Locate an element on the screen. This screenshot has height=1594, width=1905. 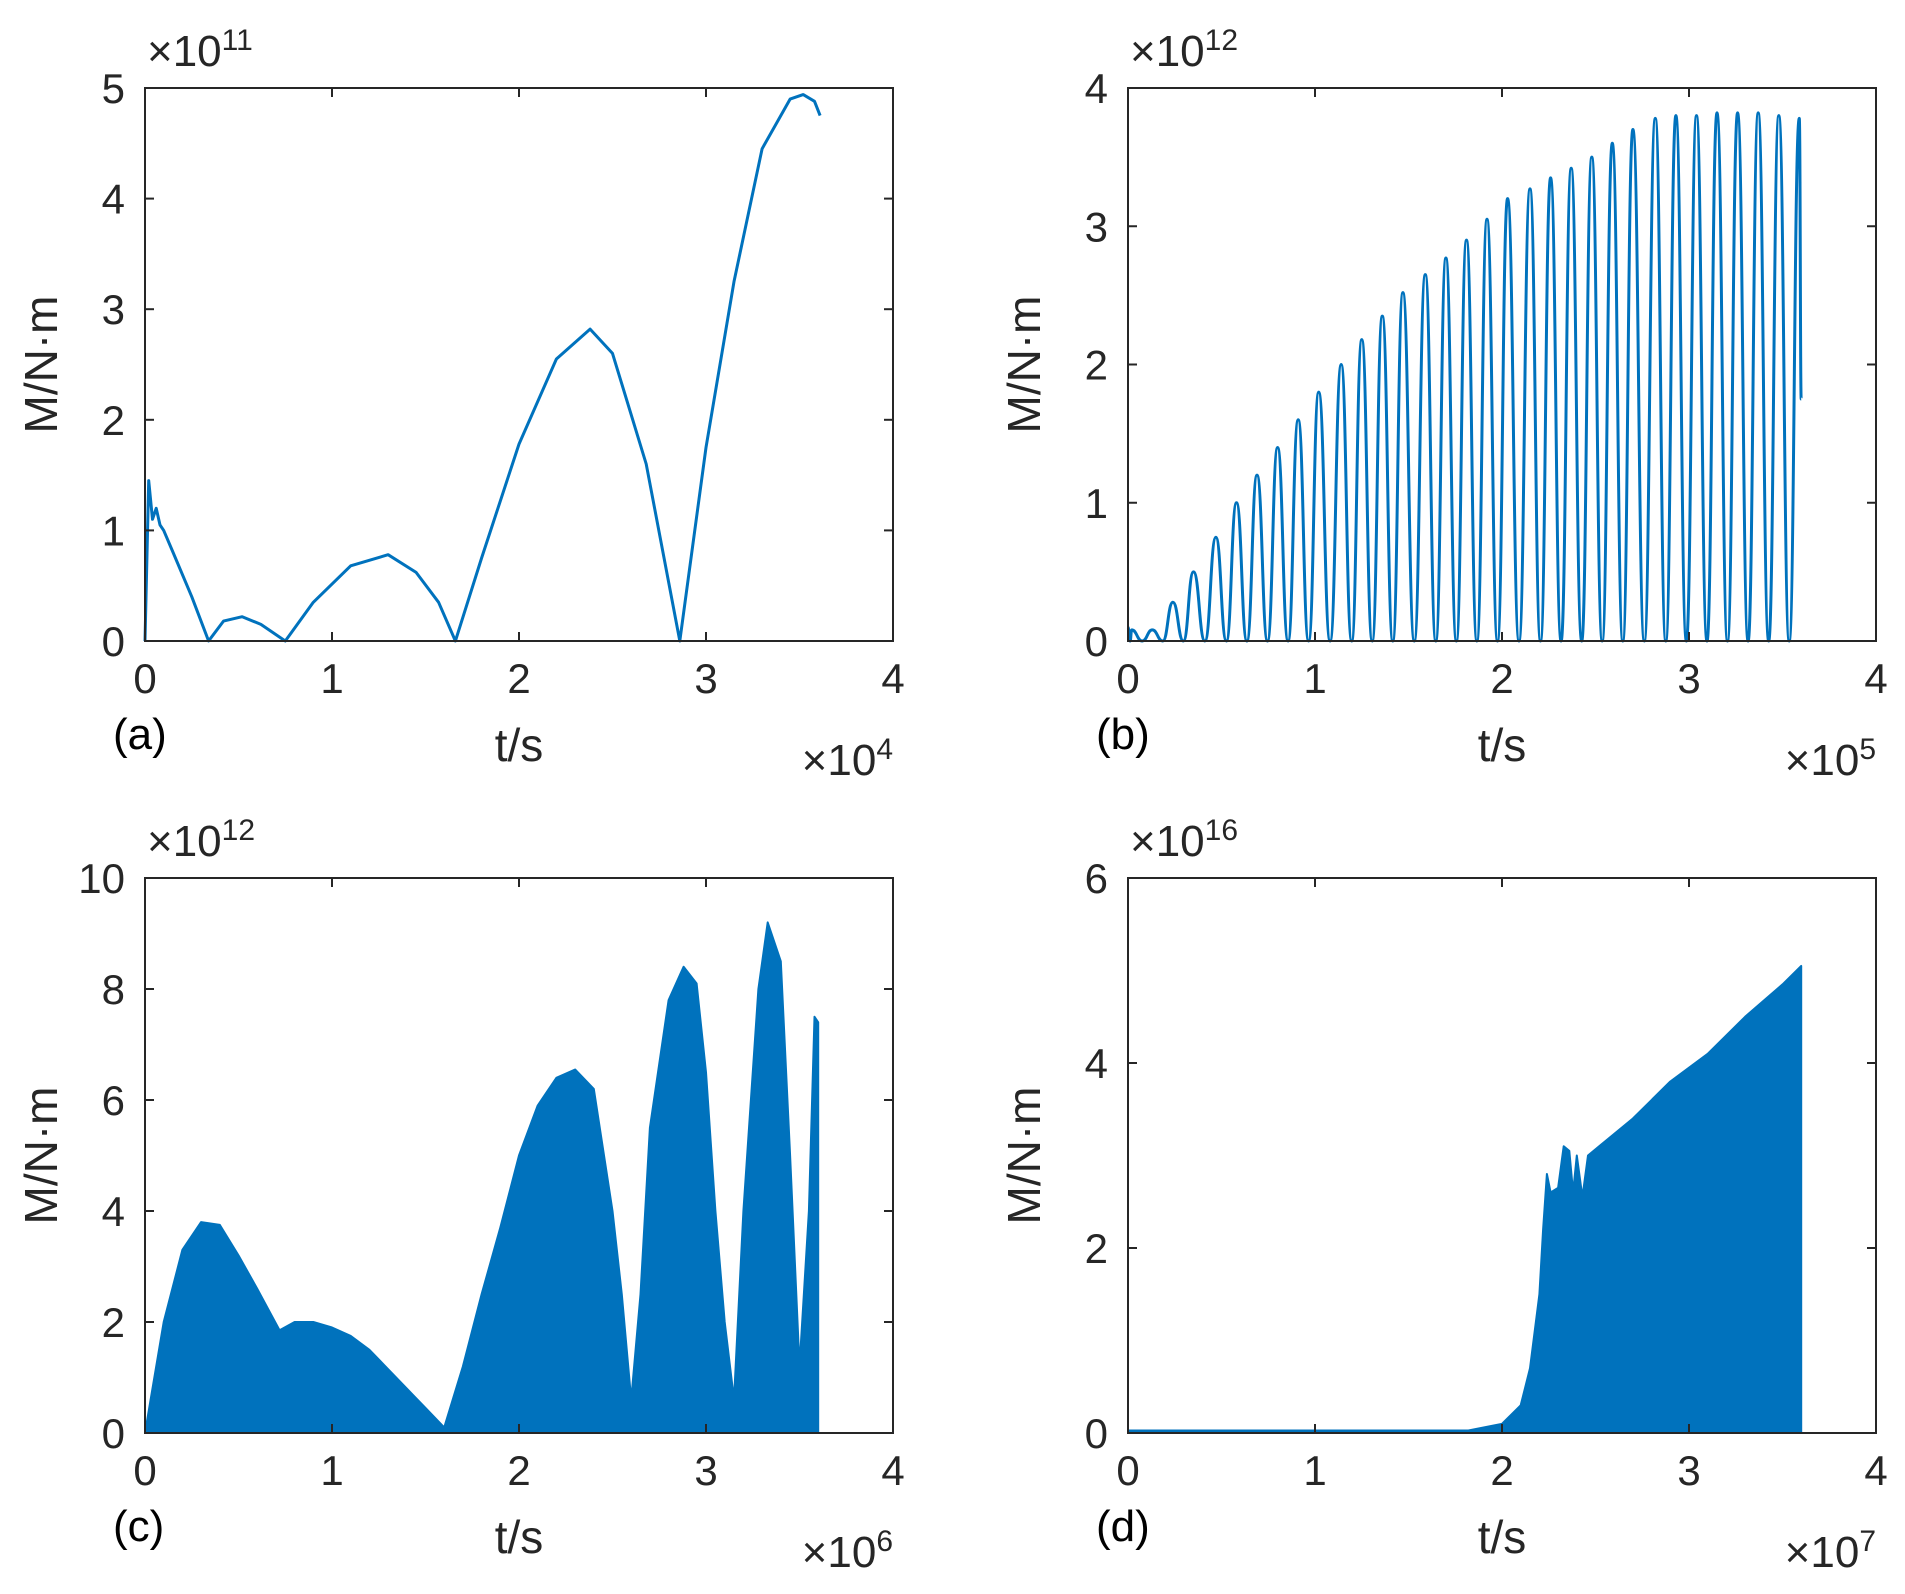
y-tick-label: 5 is located at coordinates (113, 88).